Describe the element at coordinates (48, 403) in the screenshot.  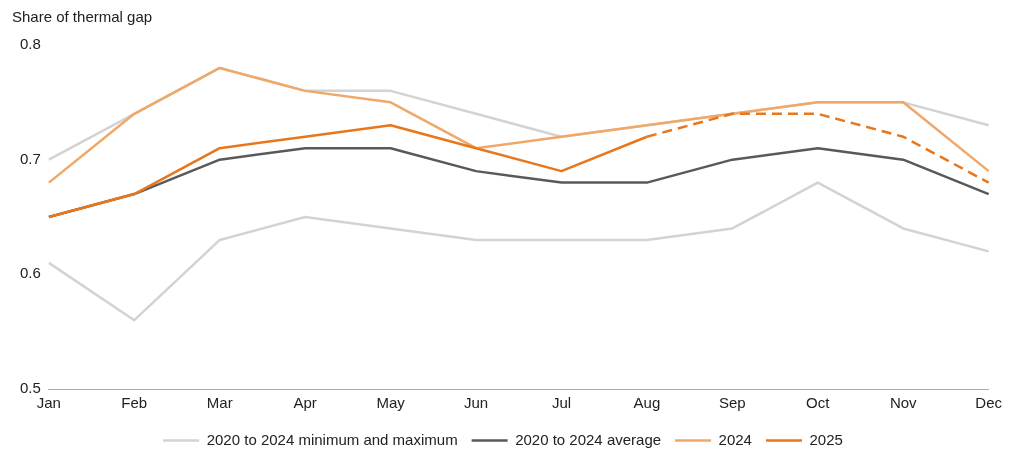
I see `x-tick-label: Jan` at that location.